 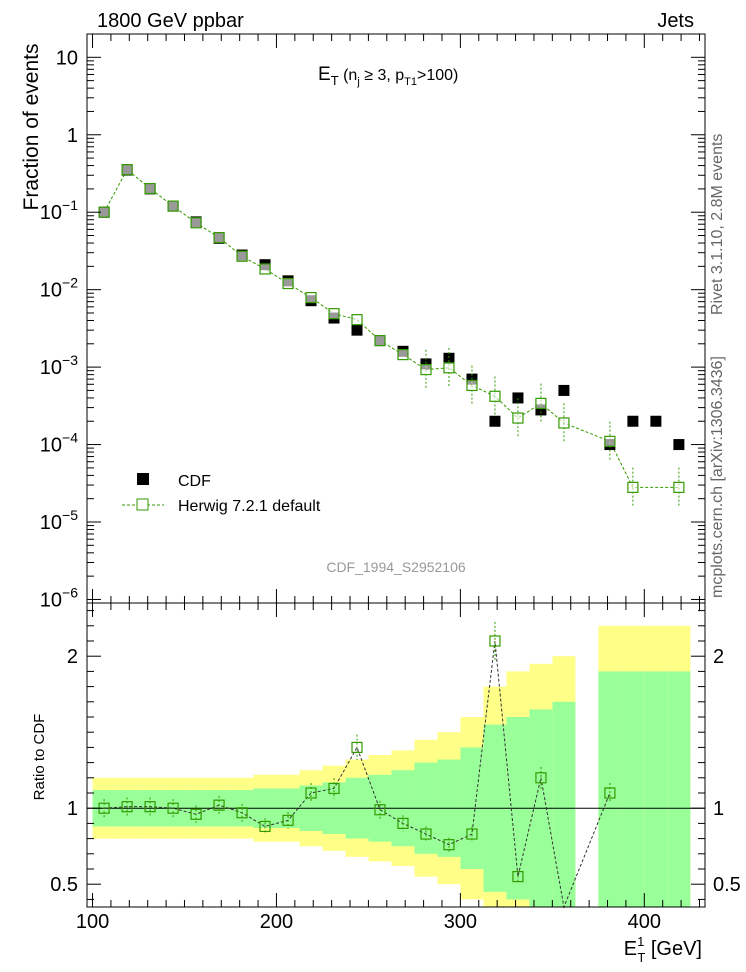 What do you see at coordinates (72, 809) in the screenshot?
I see `ratio-ytick-label: 1` at bounding box center [72, 809].